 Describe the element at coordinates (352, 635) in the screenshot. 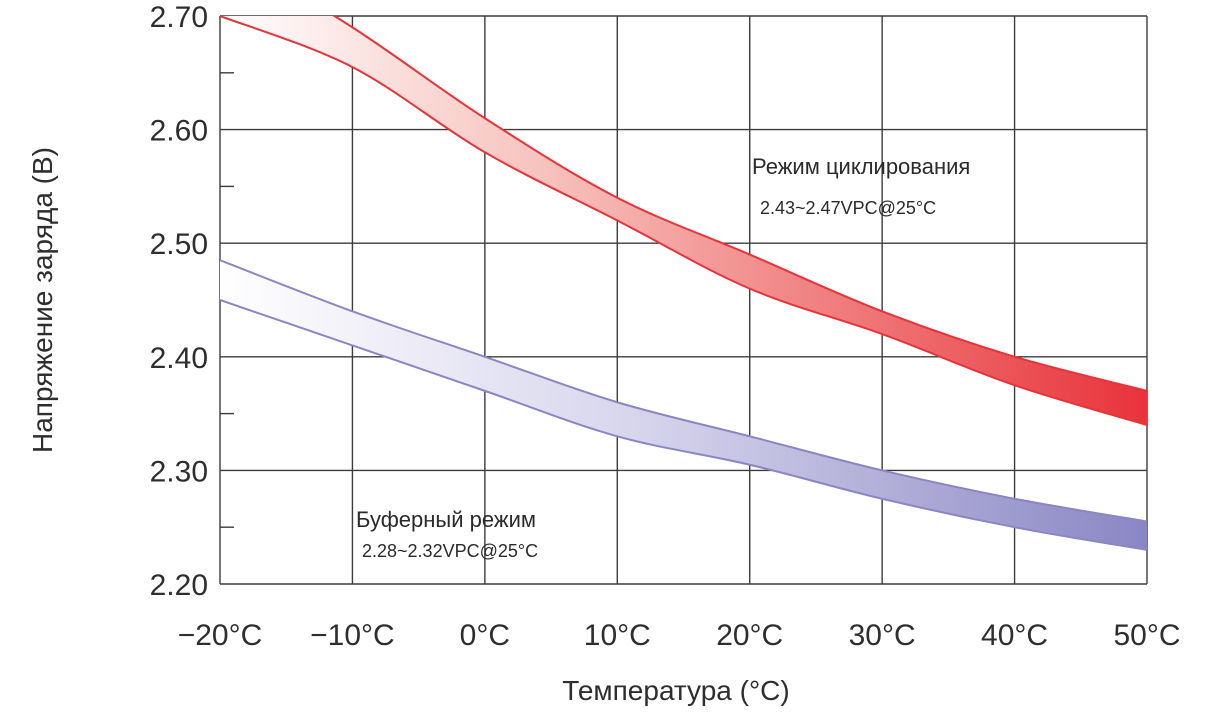

I see `x-tick-label: −10°C` at that location.